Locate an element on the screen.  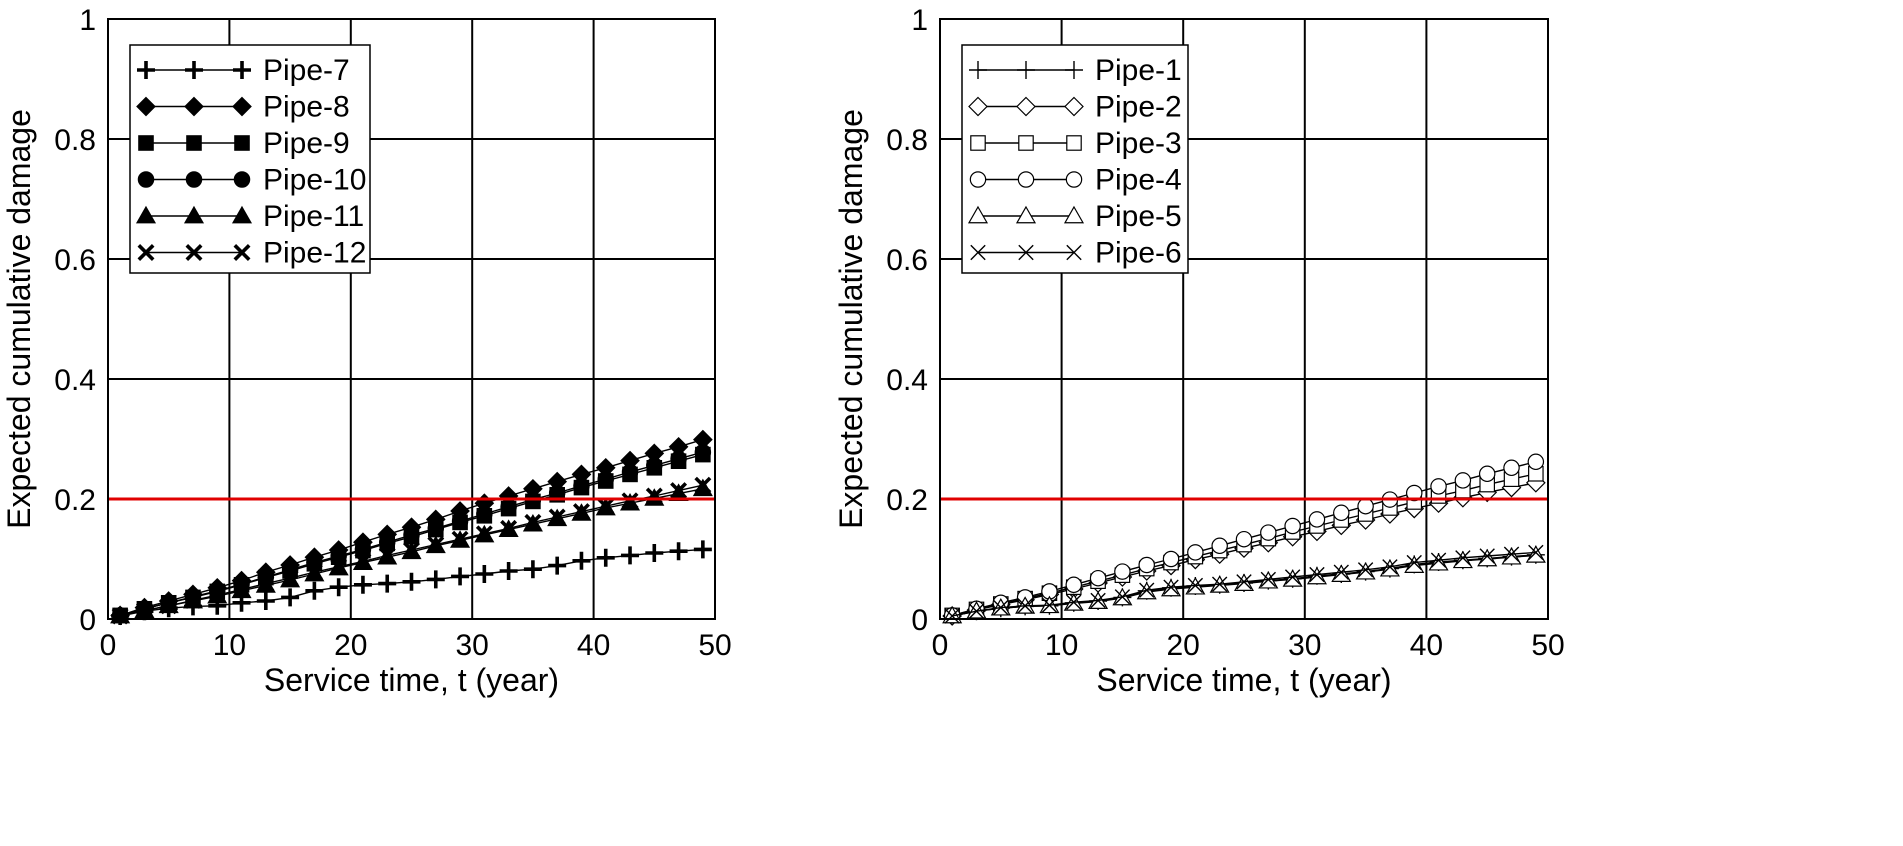
legend-entry: Pipe-10 is located at coordinates (251, 180).